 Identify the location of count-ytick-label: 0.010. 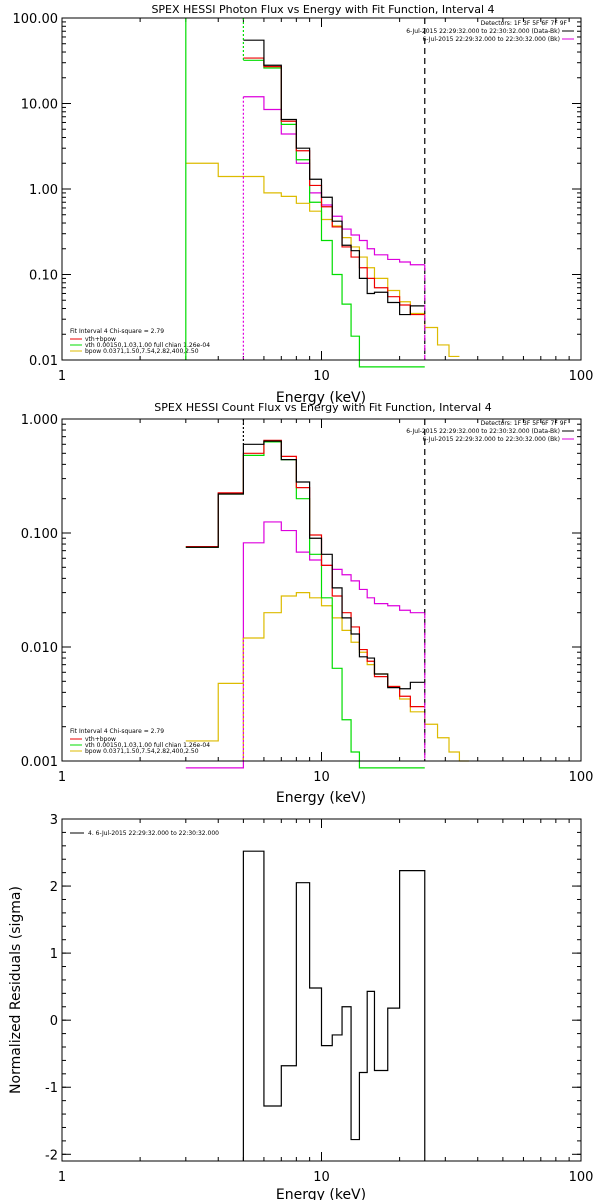
(39, 648).